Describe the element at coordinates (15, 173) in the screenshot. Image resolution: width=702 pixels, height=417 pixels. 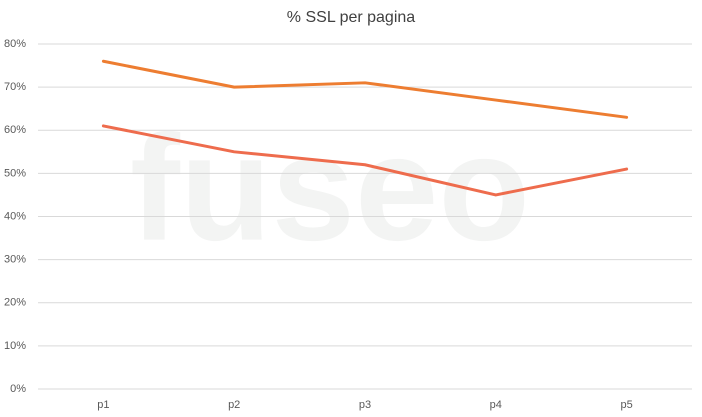
I see `y-tick-label: 50%` at that location.